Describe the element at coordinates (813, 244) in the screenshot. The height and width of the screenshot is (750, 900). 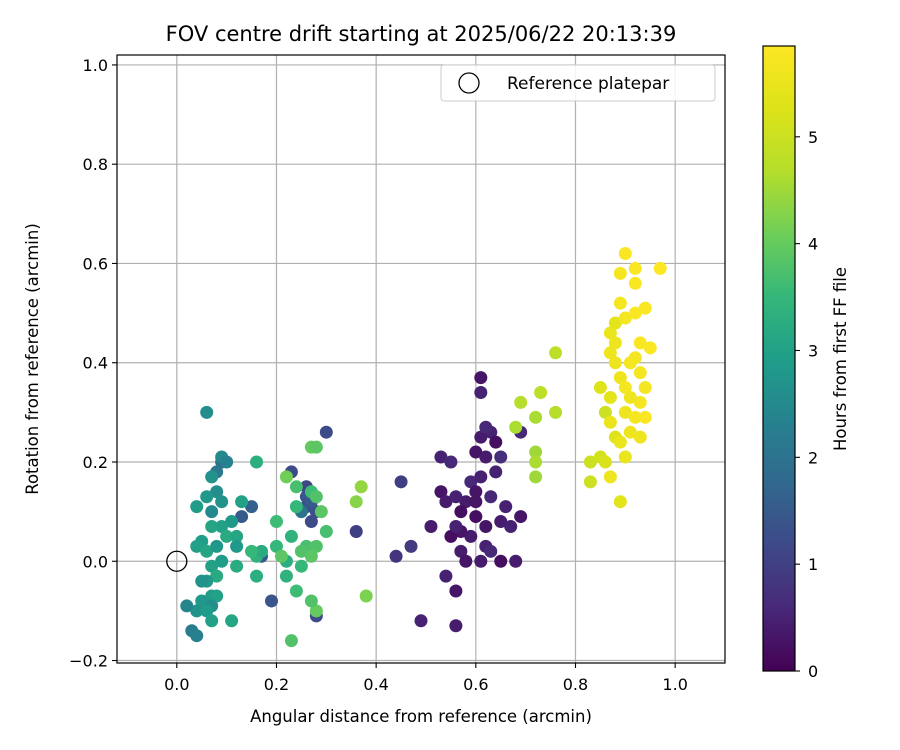
I see `colorbar-tick-label: 4` at that location.